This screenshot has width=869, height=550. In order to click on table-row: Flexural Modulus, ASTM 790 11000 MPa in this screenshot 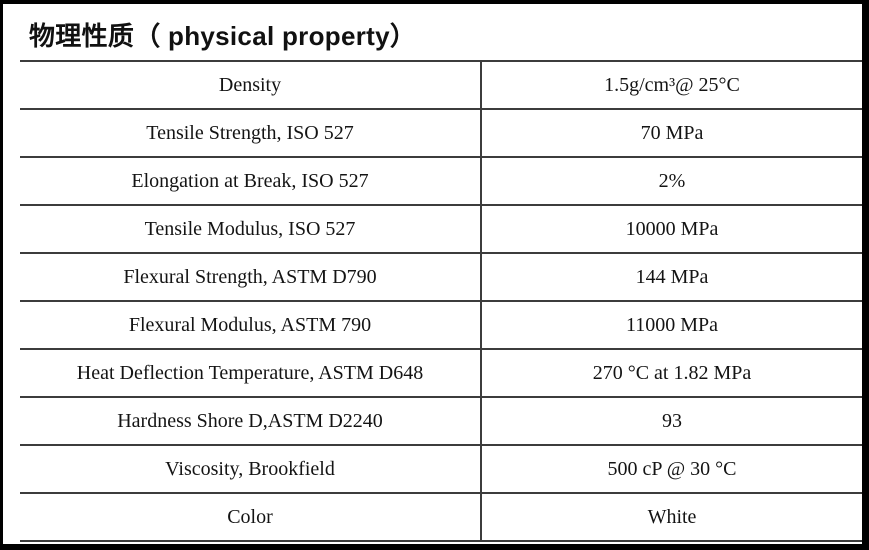, I will do `click(441, 325)`.